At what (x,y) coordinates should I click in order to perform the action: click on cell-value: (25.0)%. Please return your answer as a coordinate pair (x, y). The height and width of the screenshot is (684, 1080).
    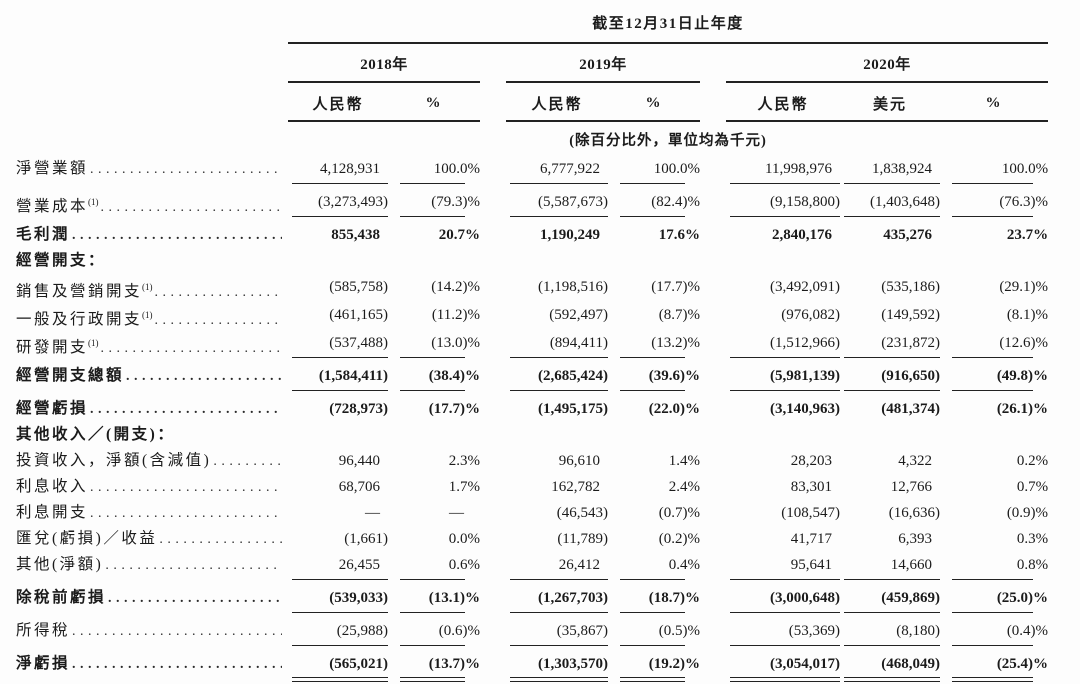
    Looking at the image, I should click on (994, 601).